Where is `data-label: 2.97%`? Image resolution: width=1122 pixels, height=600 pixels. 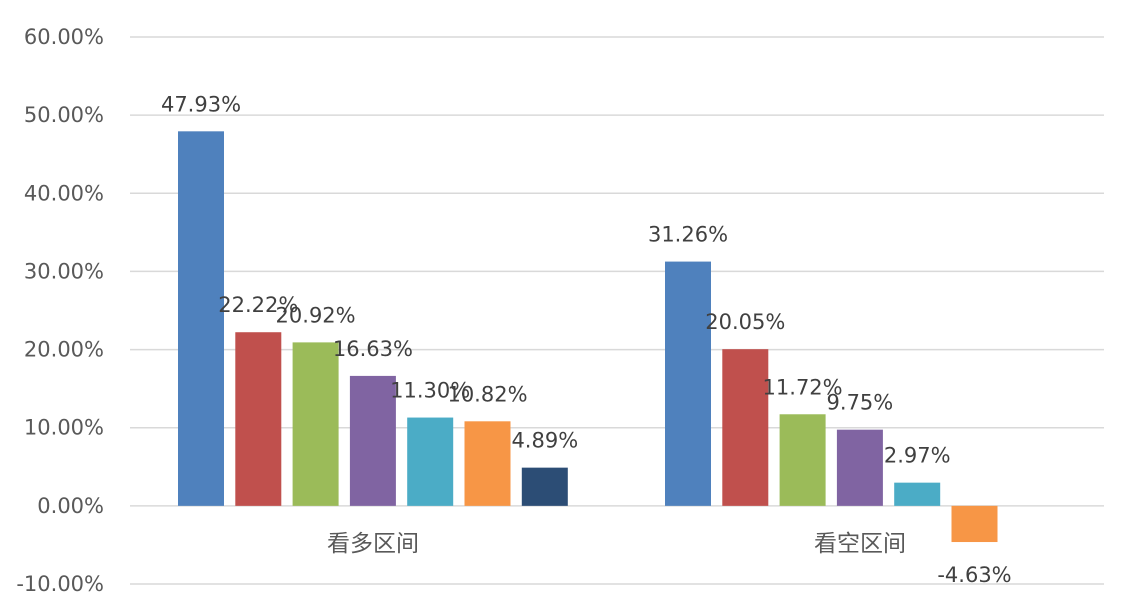
data-label: 2.97% is located at coordinates (917, 456).